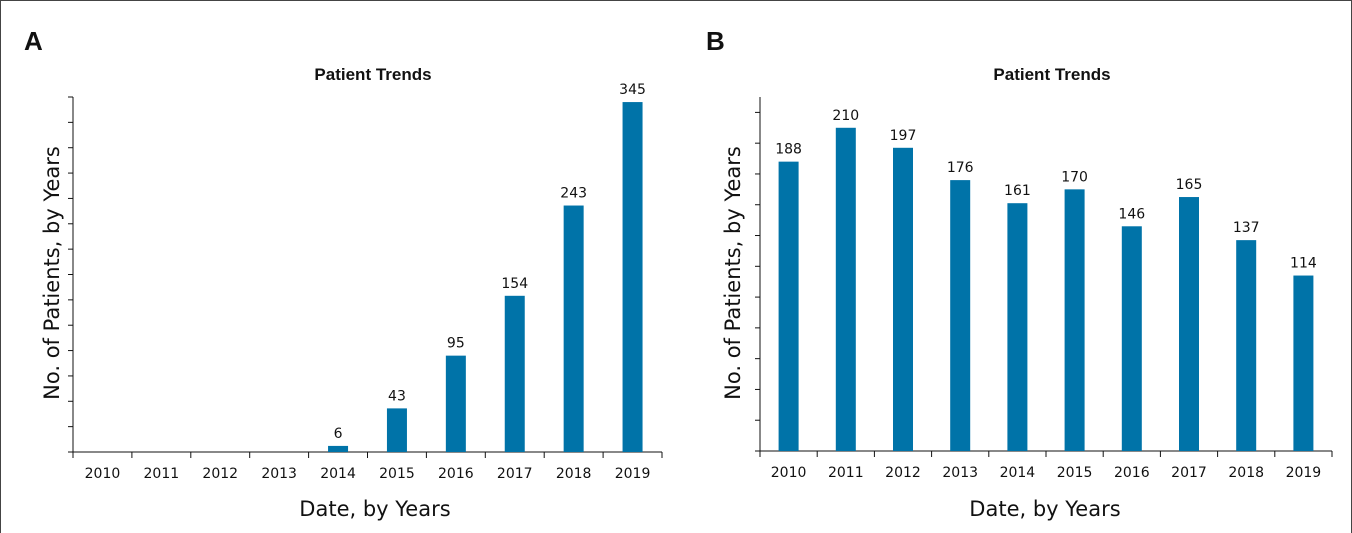 This screenshot has width=1352, height=533. I want to click on panel-a-x-tick-label: 2016, so click(456, 474).